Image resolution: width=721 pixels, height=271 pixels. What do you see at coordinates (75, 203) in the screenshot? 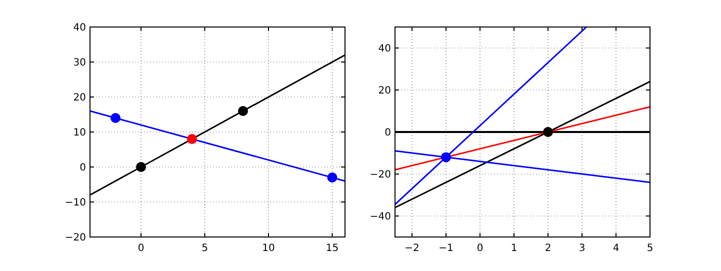
I see `y-tick-label: −10` at bounding box center [75, 203].